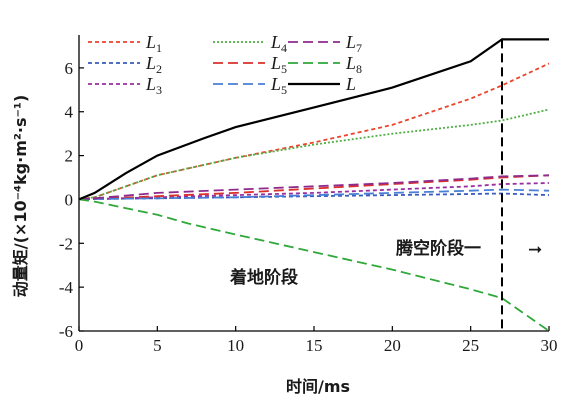  I want to click on y-tick-label: -6, so click(66, 331).